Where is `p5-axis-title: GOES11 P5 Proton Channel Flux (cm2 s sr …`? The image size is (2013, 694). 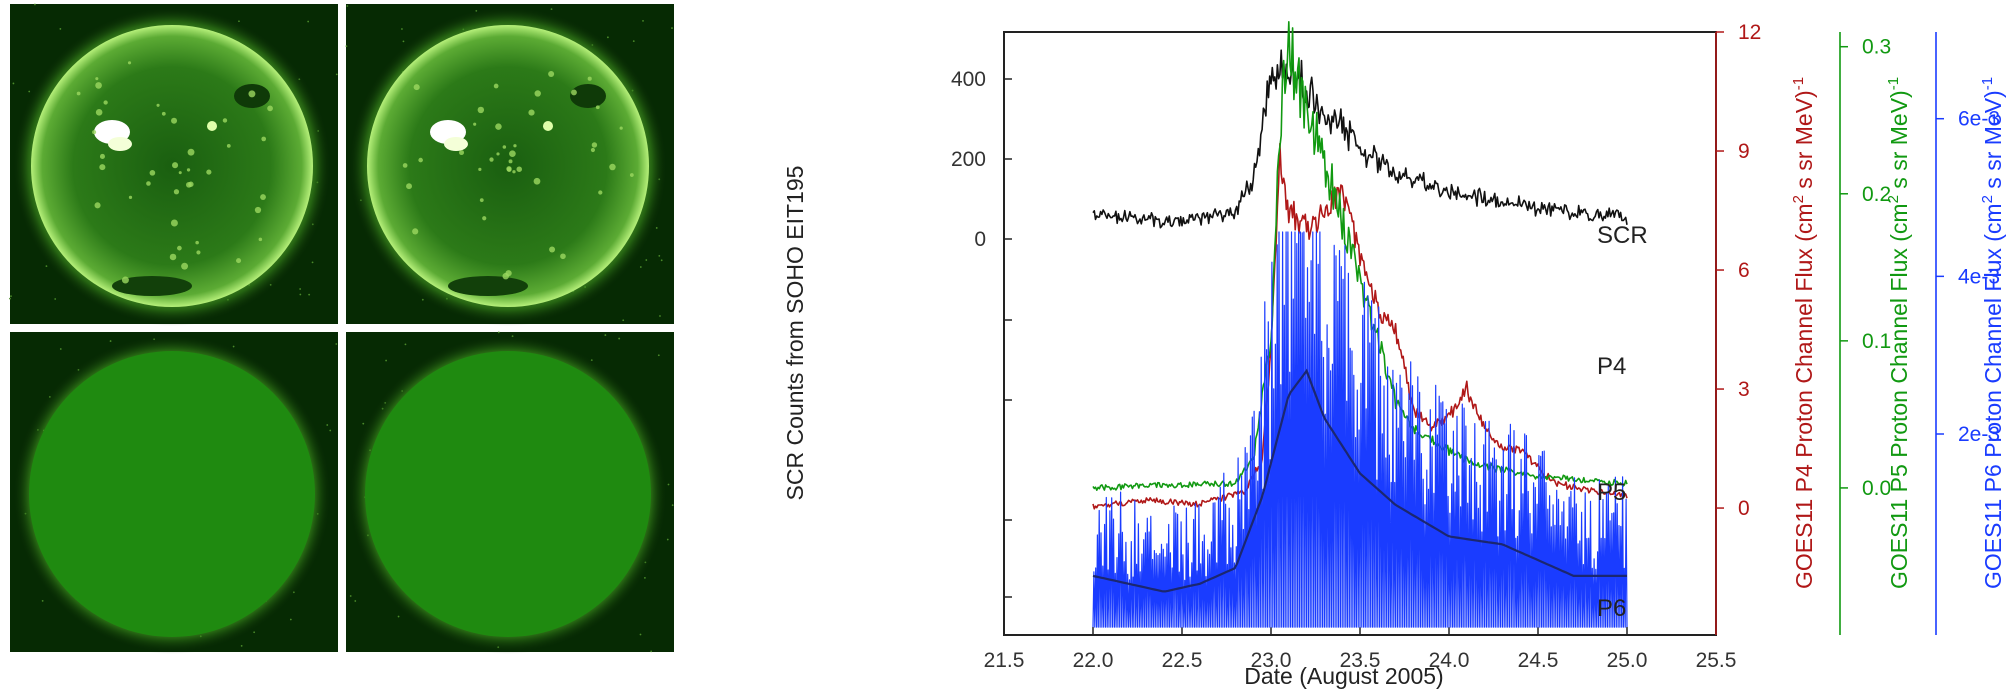 p5-axis-title: GOES11 P5 Proton Channel Flux (cm2 s sr … is located at coordinates (1898, 333).